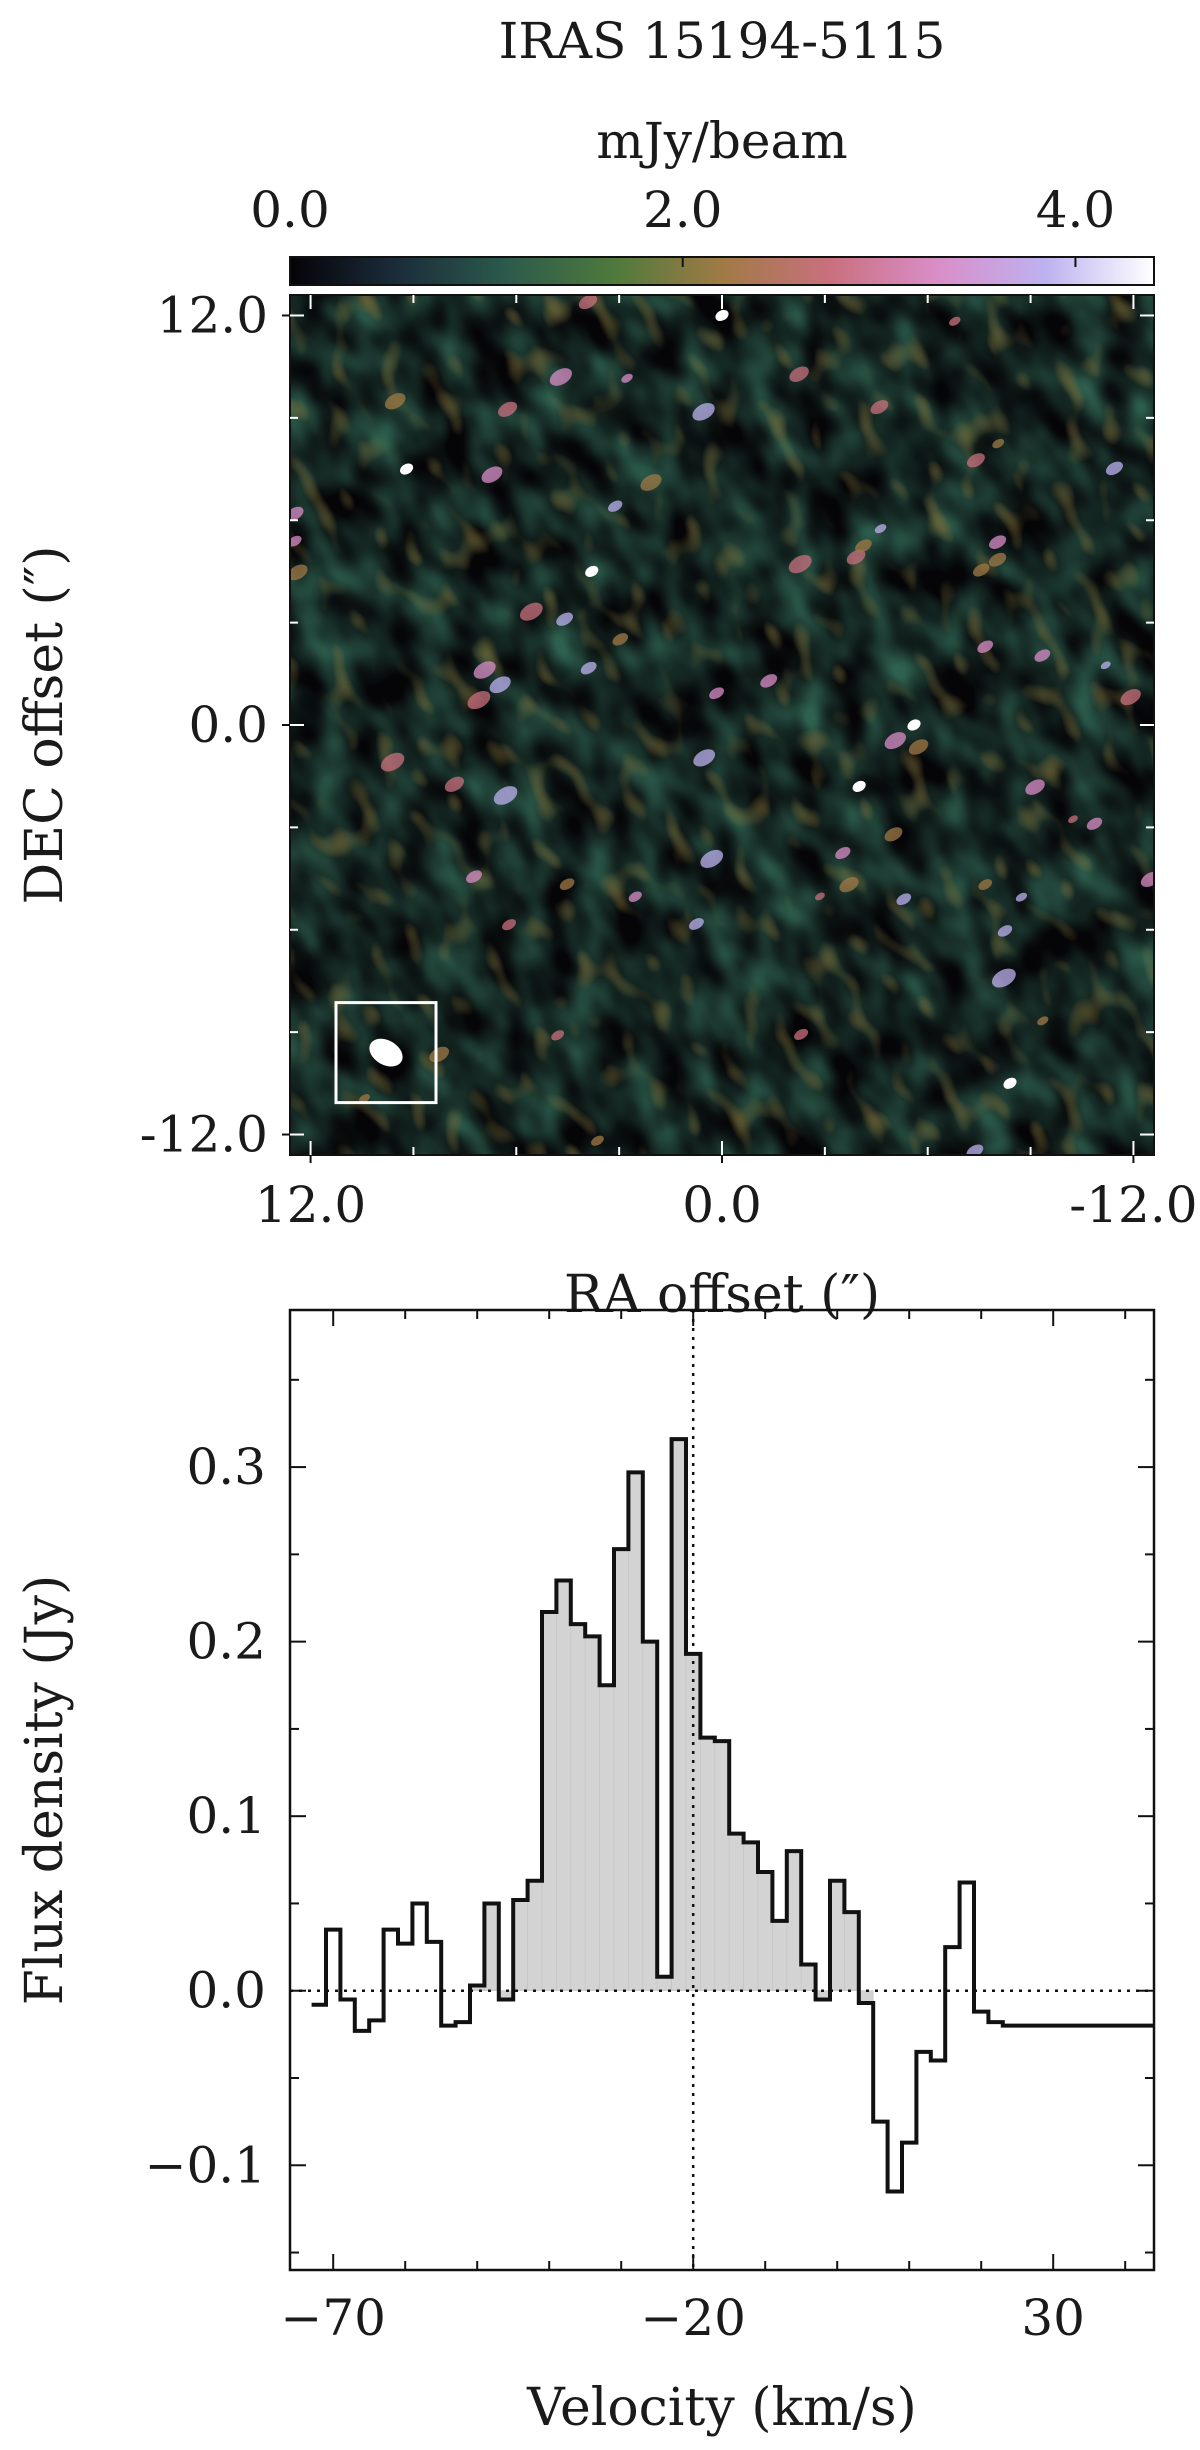 The width and height of the screenshot is (1200, 2450). What do you see at coordinates (1133, 1205) in the screenshot?
I see `map-x-tick-label: -12.0` at bounding box center [1133, 1205].